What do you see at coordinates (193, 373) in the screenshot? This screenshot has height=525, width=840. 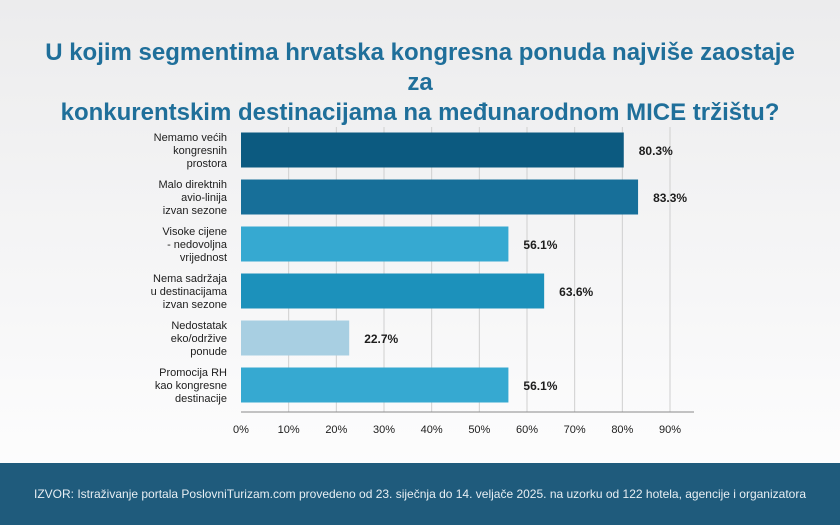 I see `category-label: Promocija RH` at bounding box center [193, 373].